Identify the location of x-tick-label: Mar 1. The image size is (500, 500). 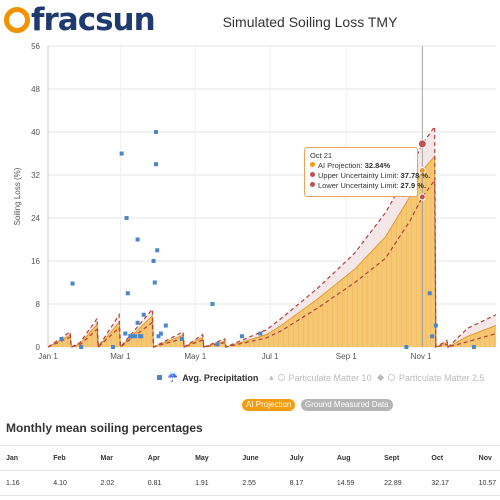
(120, 356).